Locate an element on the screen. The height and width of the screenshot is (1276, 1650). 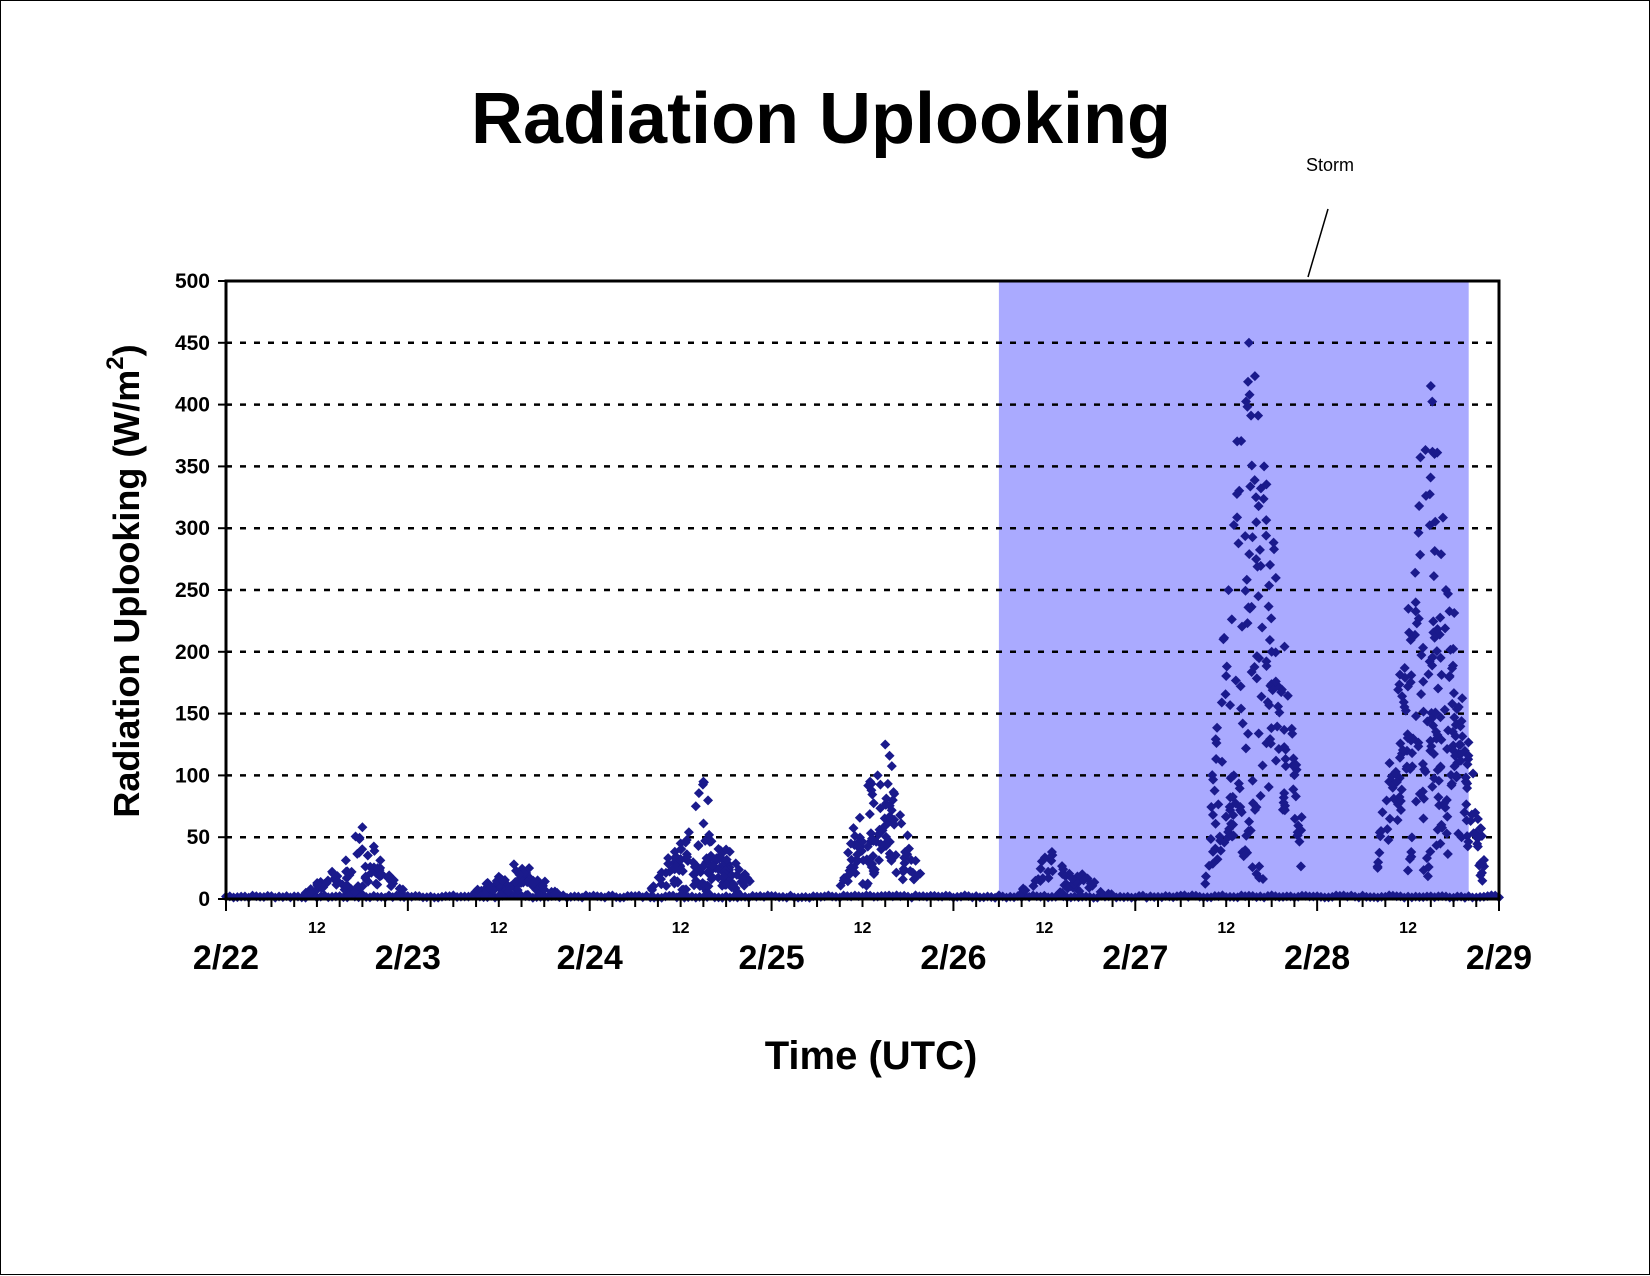
y-axis-ticks: 0 50 100 150 200 250 300 350 400 450 500 is located at coordinates (200, 590).